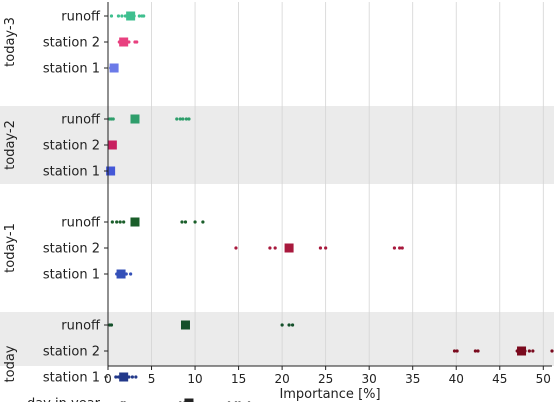 This screenshot has width=554, height=402. Describe the element at coordinates (135, 119) in the screenshot. I see `median-today-2-runoff` at that location.